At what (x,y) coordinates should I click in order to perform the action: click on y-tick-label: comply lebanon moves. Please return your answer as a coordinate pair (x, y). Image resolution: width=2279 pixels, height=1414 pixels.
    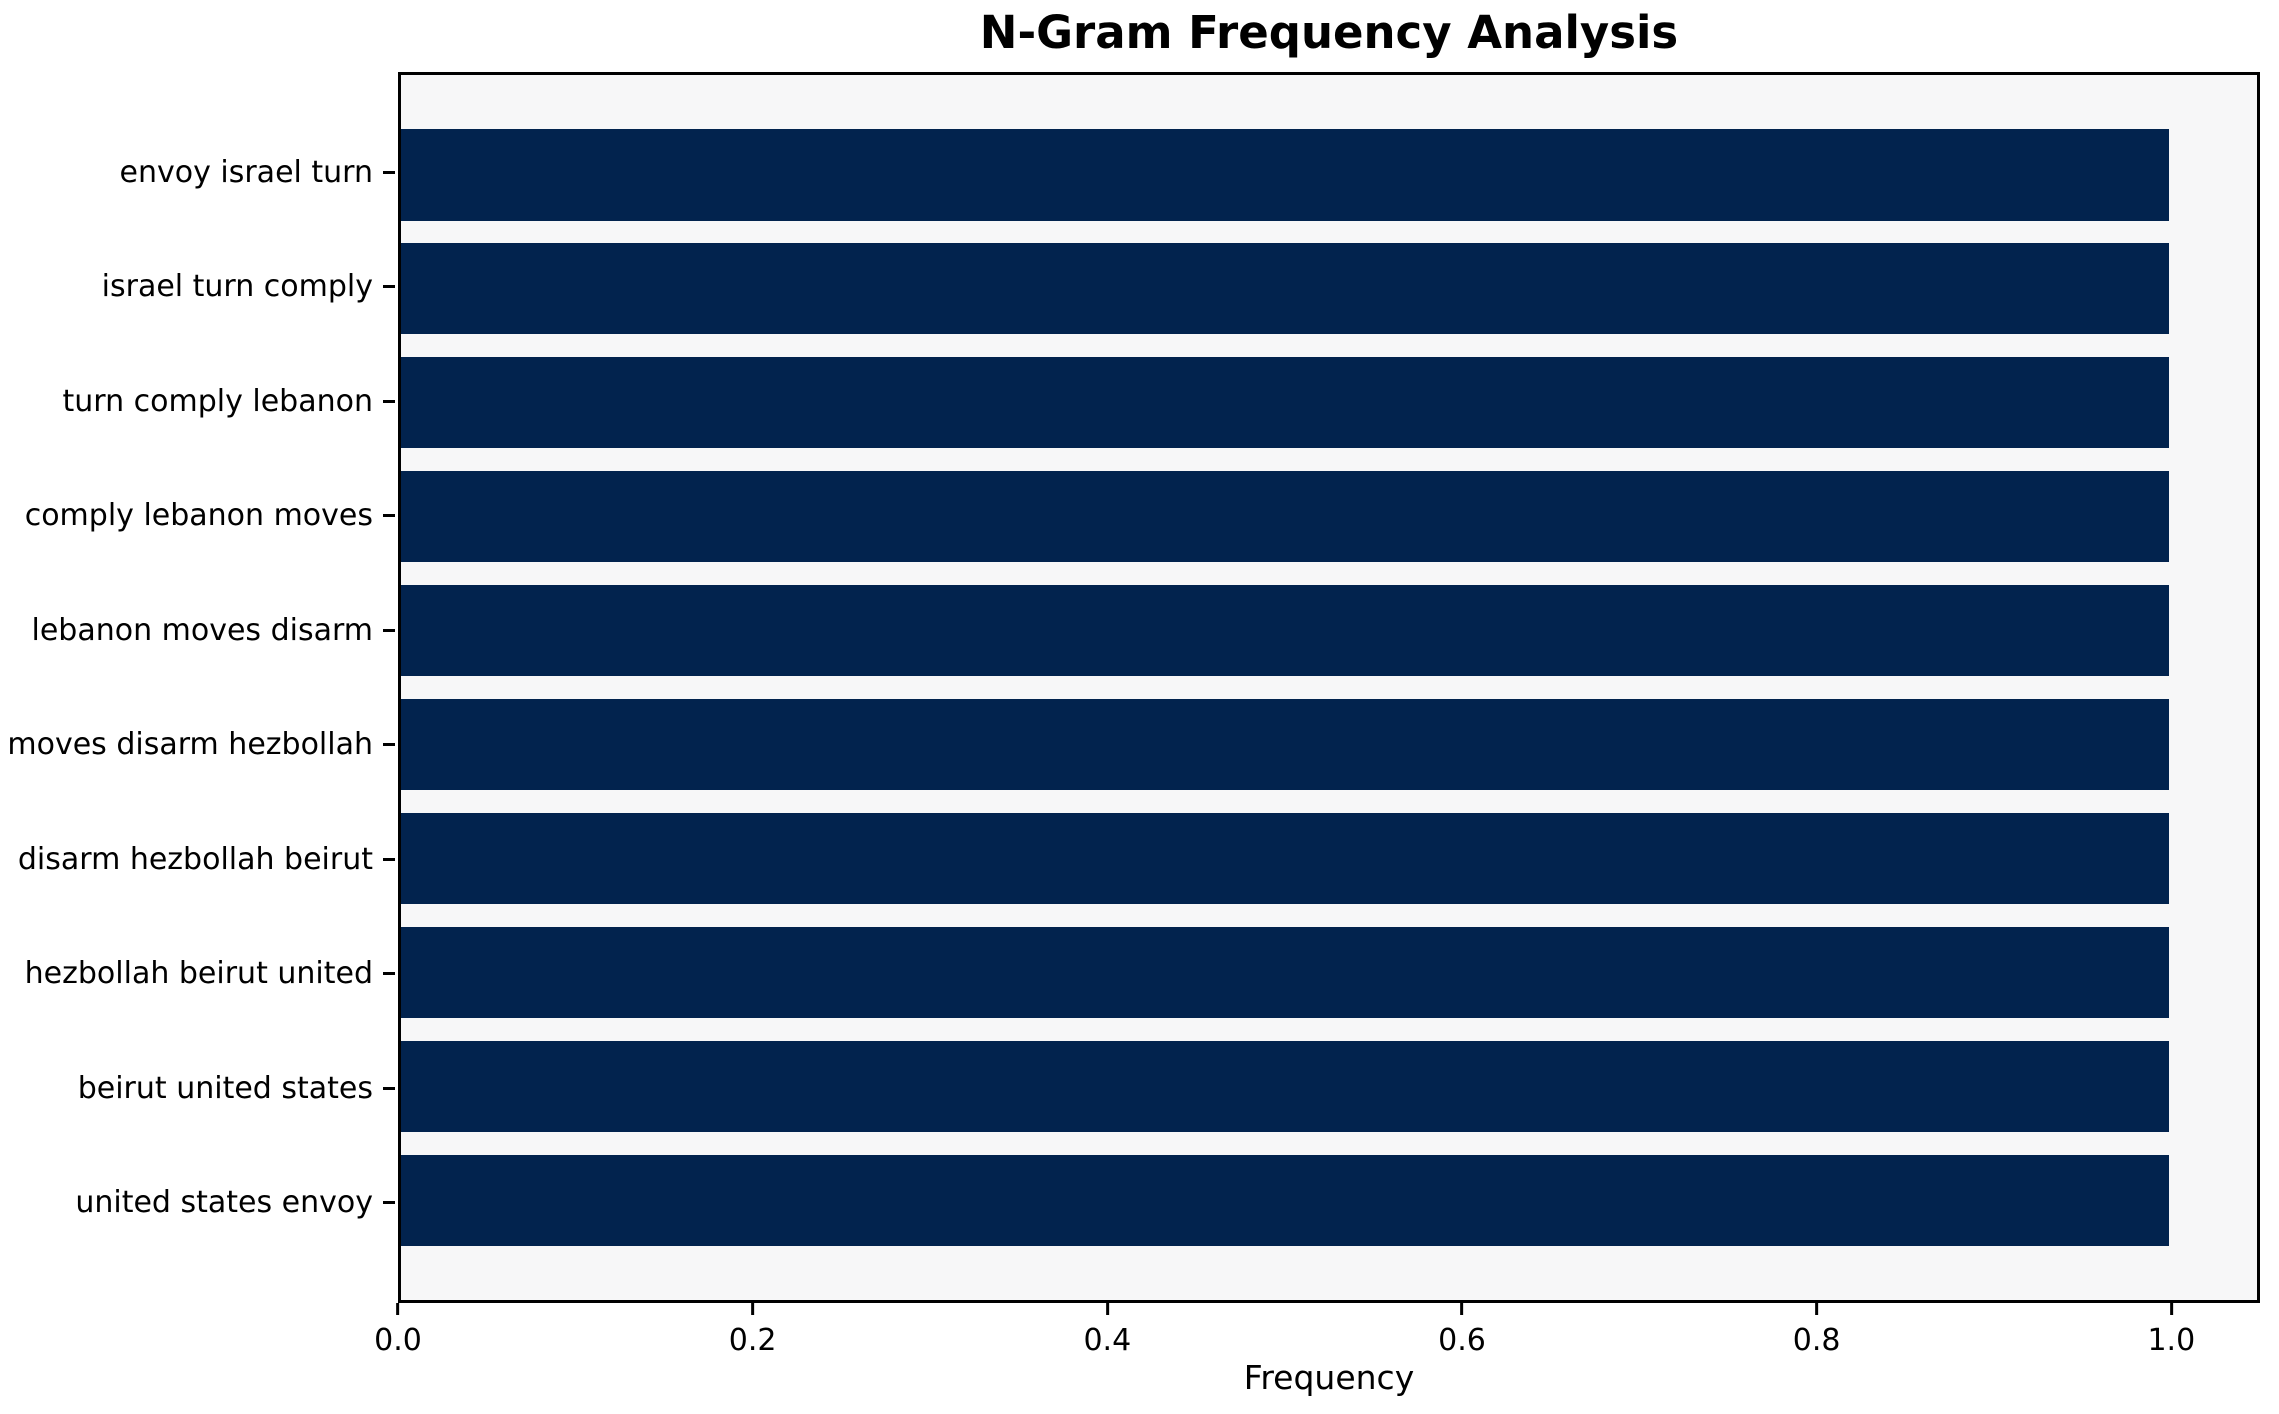
    Looking at the image, I should click on (198, 516).